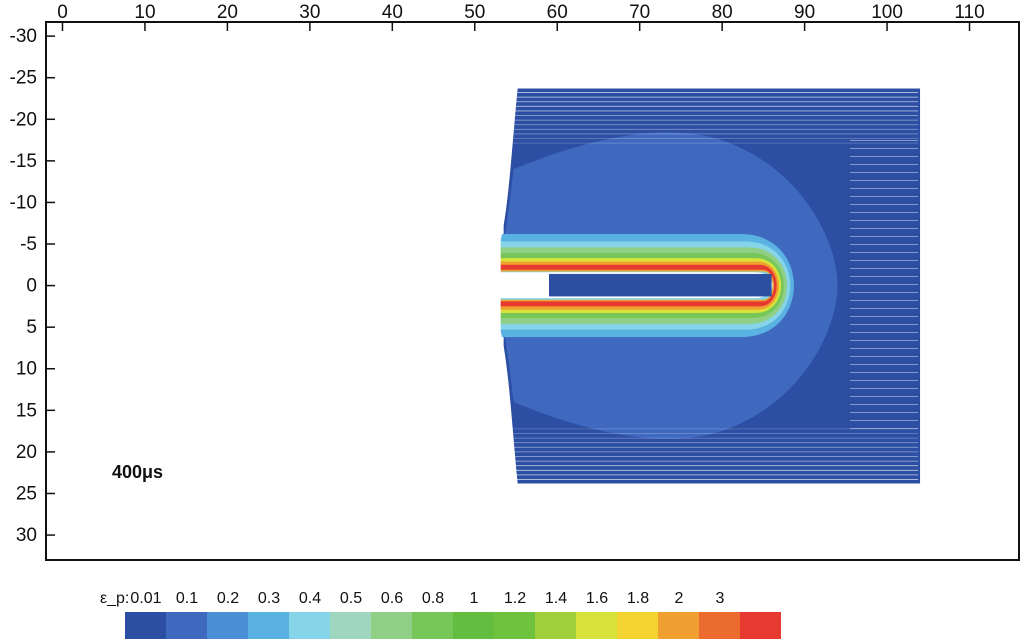  Describe the element at coordinates (26, 493) in the screenshot. I see `y-tick-label-25: 25` at that location.